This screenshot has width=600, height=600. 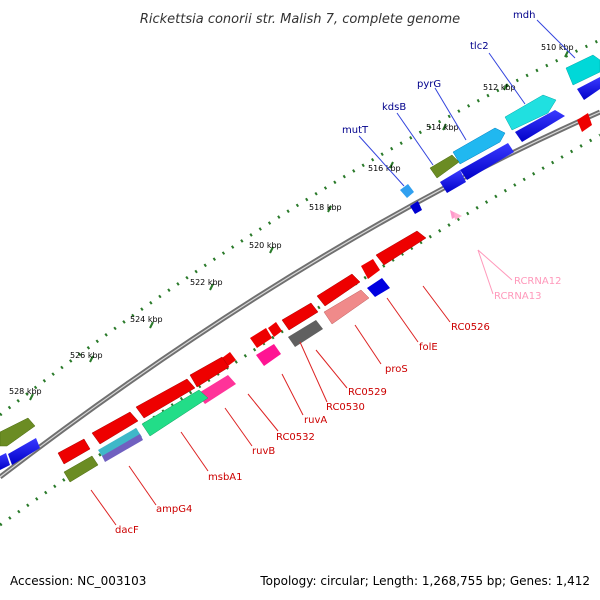 What do you see at coordinates (345, 407) in the screenshot?
I see `label-RC0530: RC0530` at bounding box center [345, 407].